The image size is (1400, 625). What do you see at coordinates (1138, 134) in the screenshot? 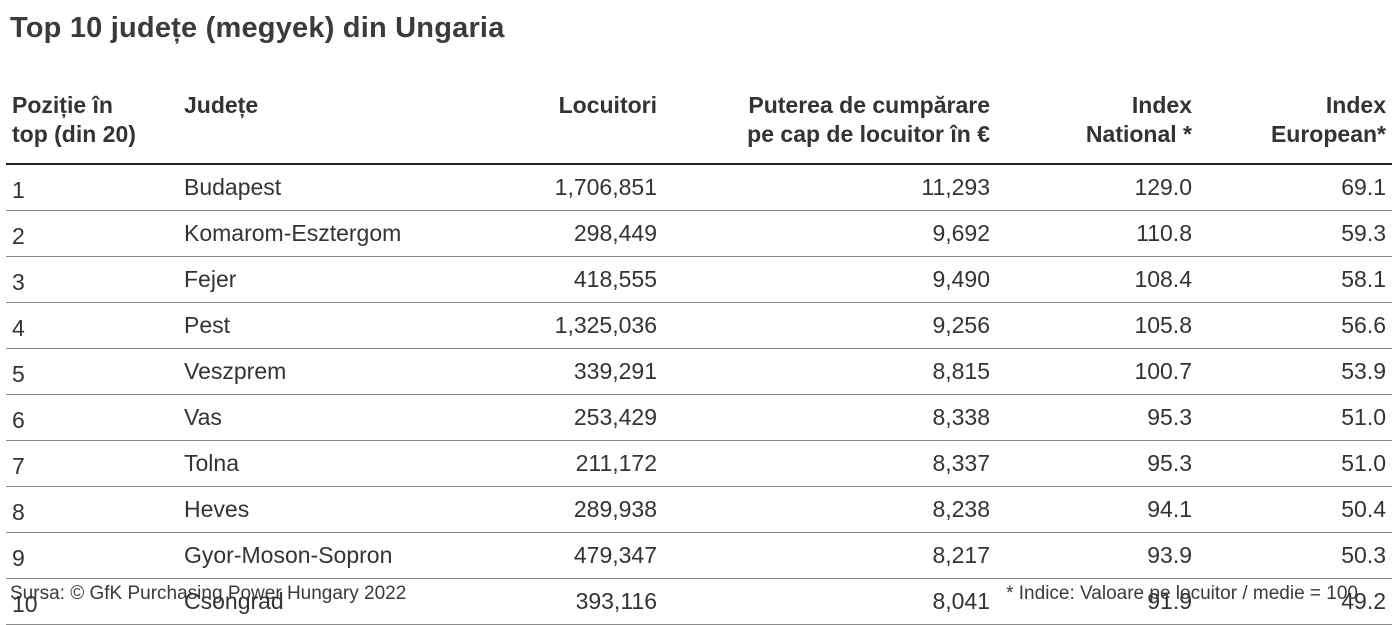
I see `header-index-national-line-2: National *` at bounding box center [1138, 134].